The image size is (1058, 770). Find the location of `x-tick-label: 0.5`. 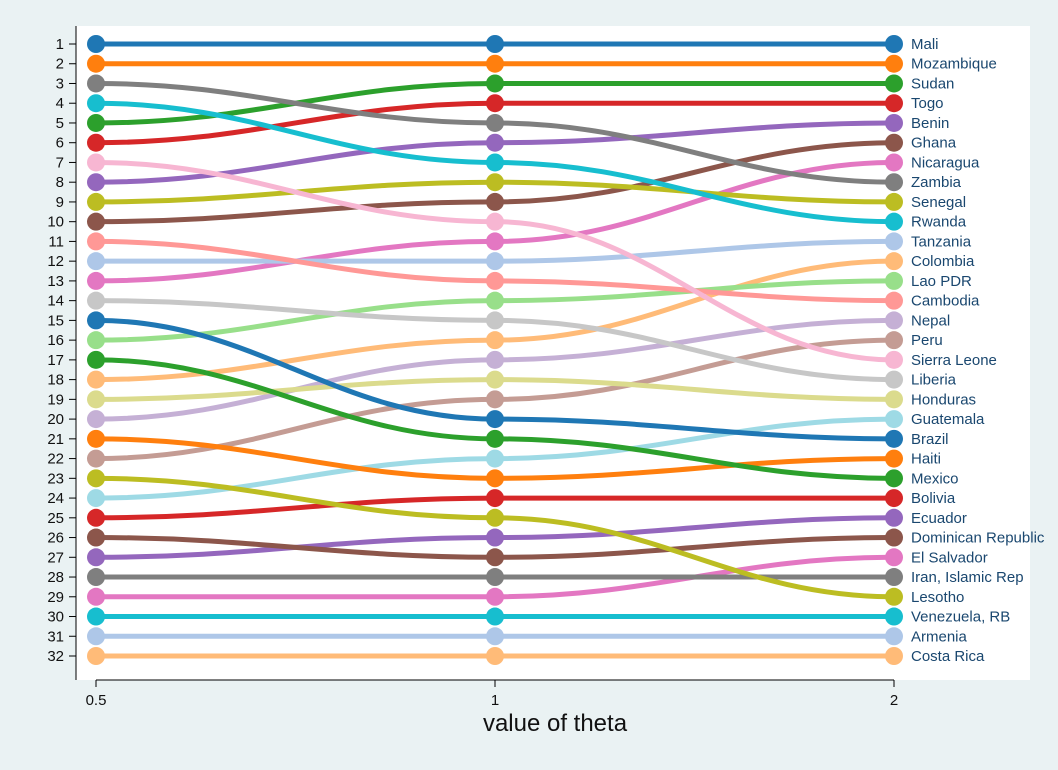

x-tick-label: 0.5 is located at coordinates (96, 700).